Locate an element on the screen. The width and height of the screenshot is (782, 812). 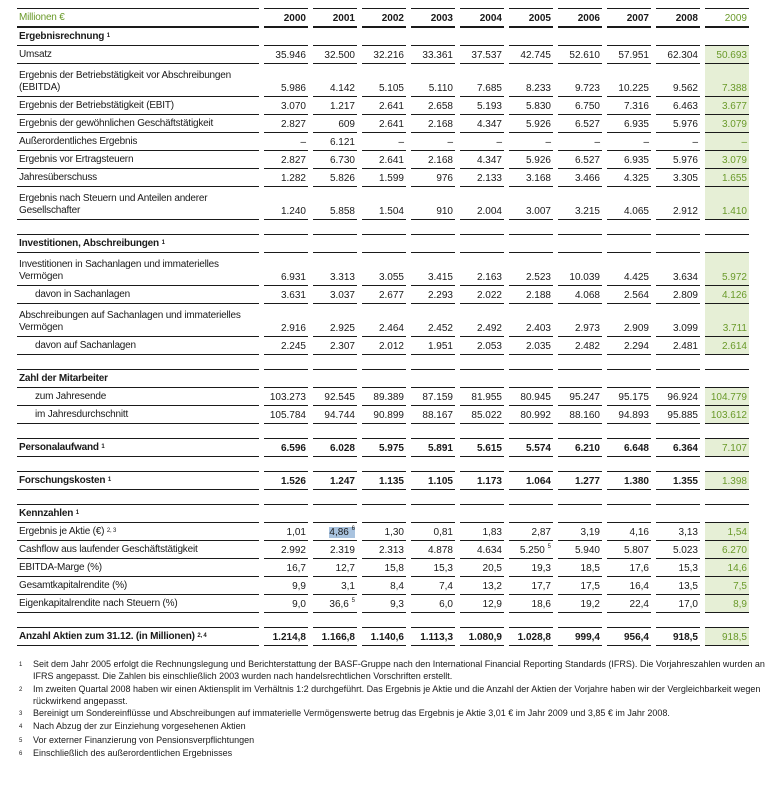
value-cell-2003: 88.167 is located at coordinates (433, 415).